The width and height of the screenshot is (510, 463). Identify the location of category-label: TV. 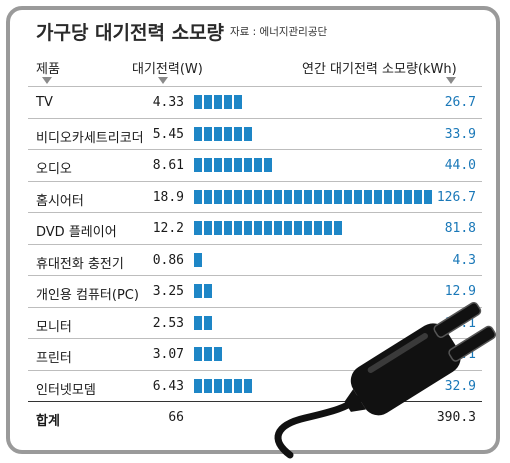
(44, 102).